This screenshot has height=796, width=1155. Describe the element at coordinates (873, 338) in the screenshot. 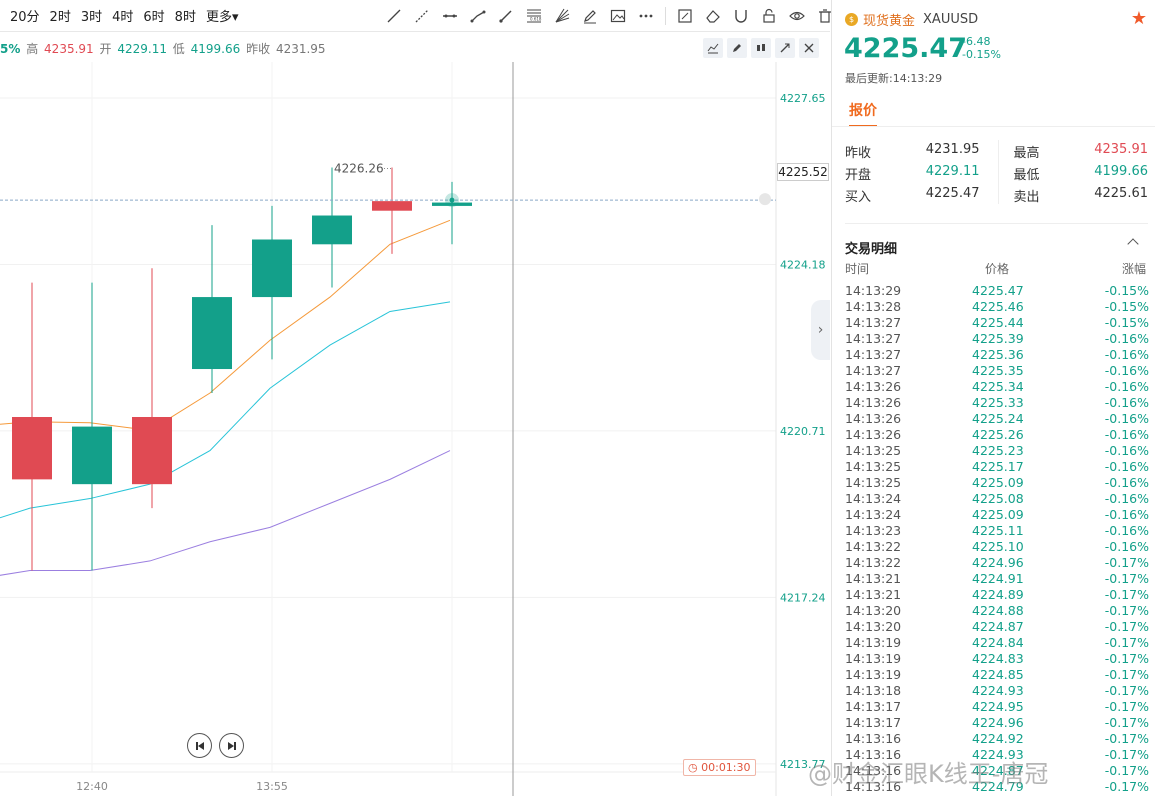

I see `trade-time: 14:13:27` at that location.